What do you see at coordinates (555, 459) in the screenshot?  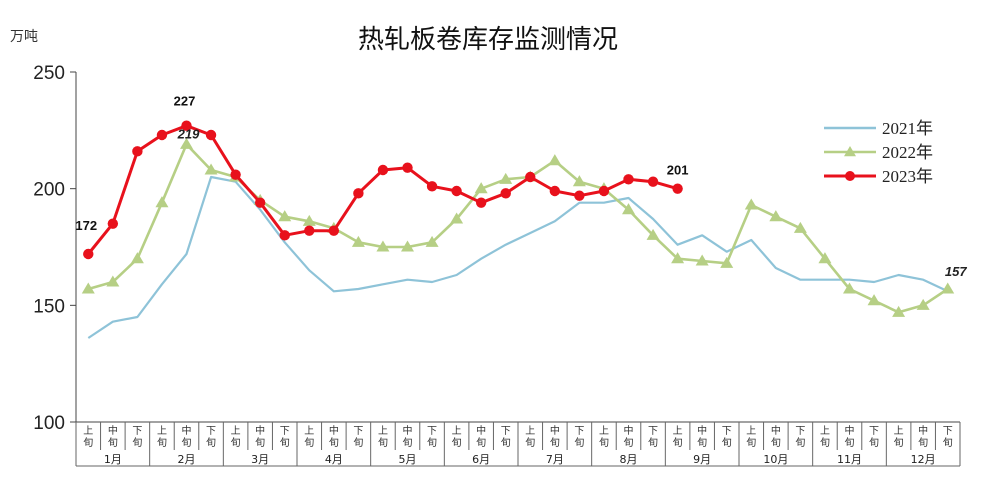 I see `month-label: 7月` at bounding box center [555, 459].